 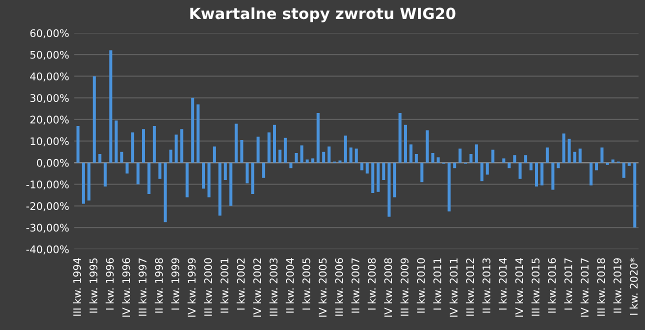 I want to click on y-tick-label: -20,00%, so click(x=47, y=207).